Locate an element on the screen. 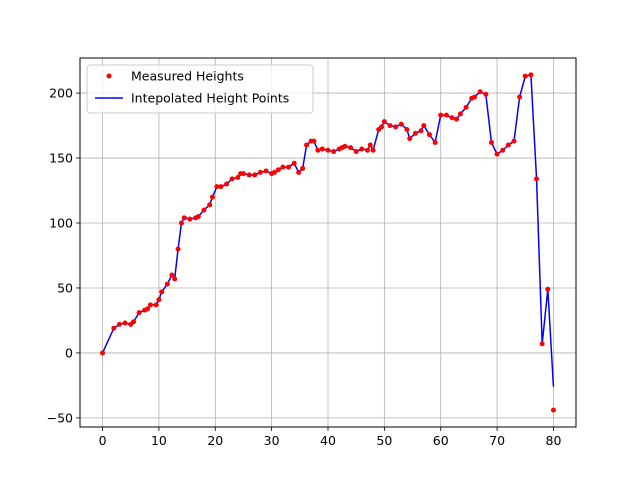 The height and width of the screenshot is (480, 640). legend-box is located at coordinates (200, 89).